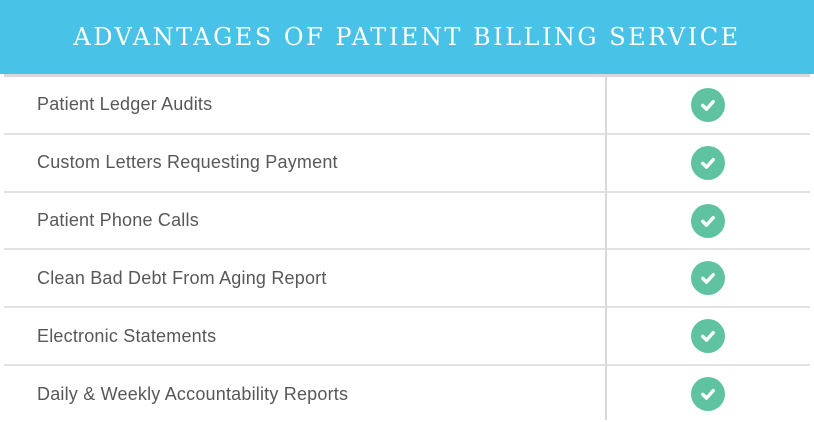  I want to click on column-divider, so click(606, 248).